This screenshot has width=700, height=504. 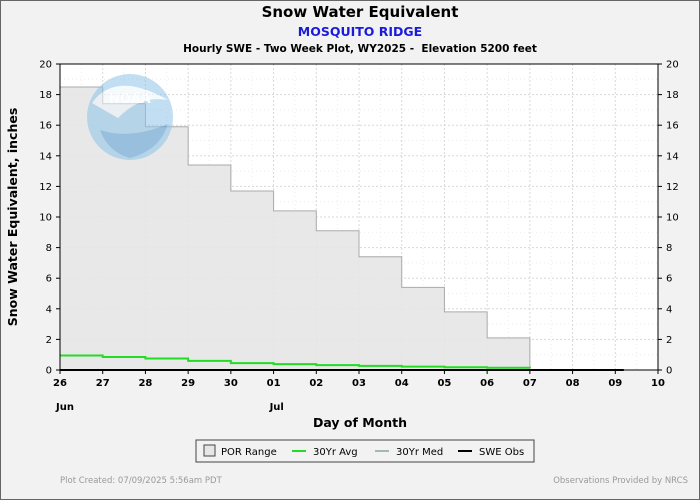 I want to click on y-tick-label-left: 8, so click(x=49, y=248).